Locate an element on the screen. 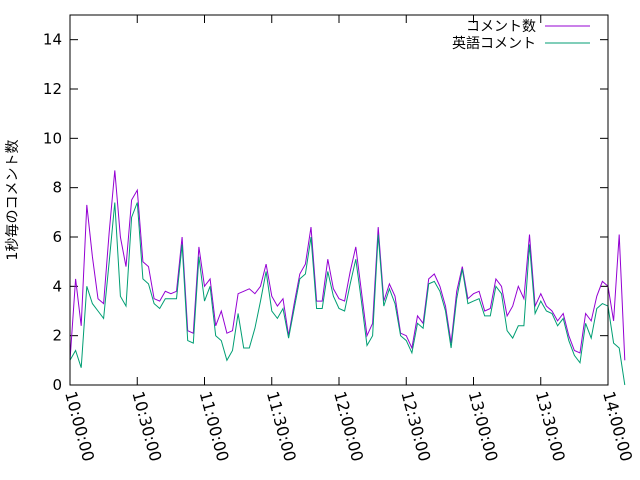 The width and height of the screenshot is (640, 480). y-axis-label: 1秒毎のコメント数 is located at coordinates (13, 200).